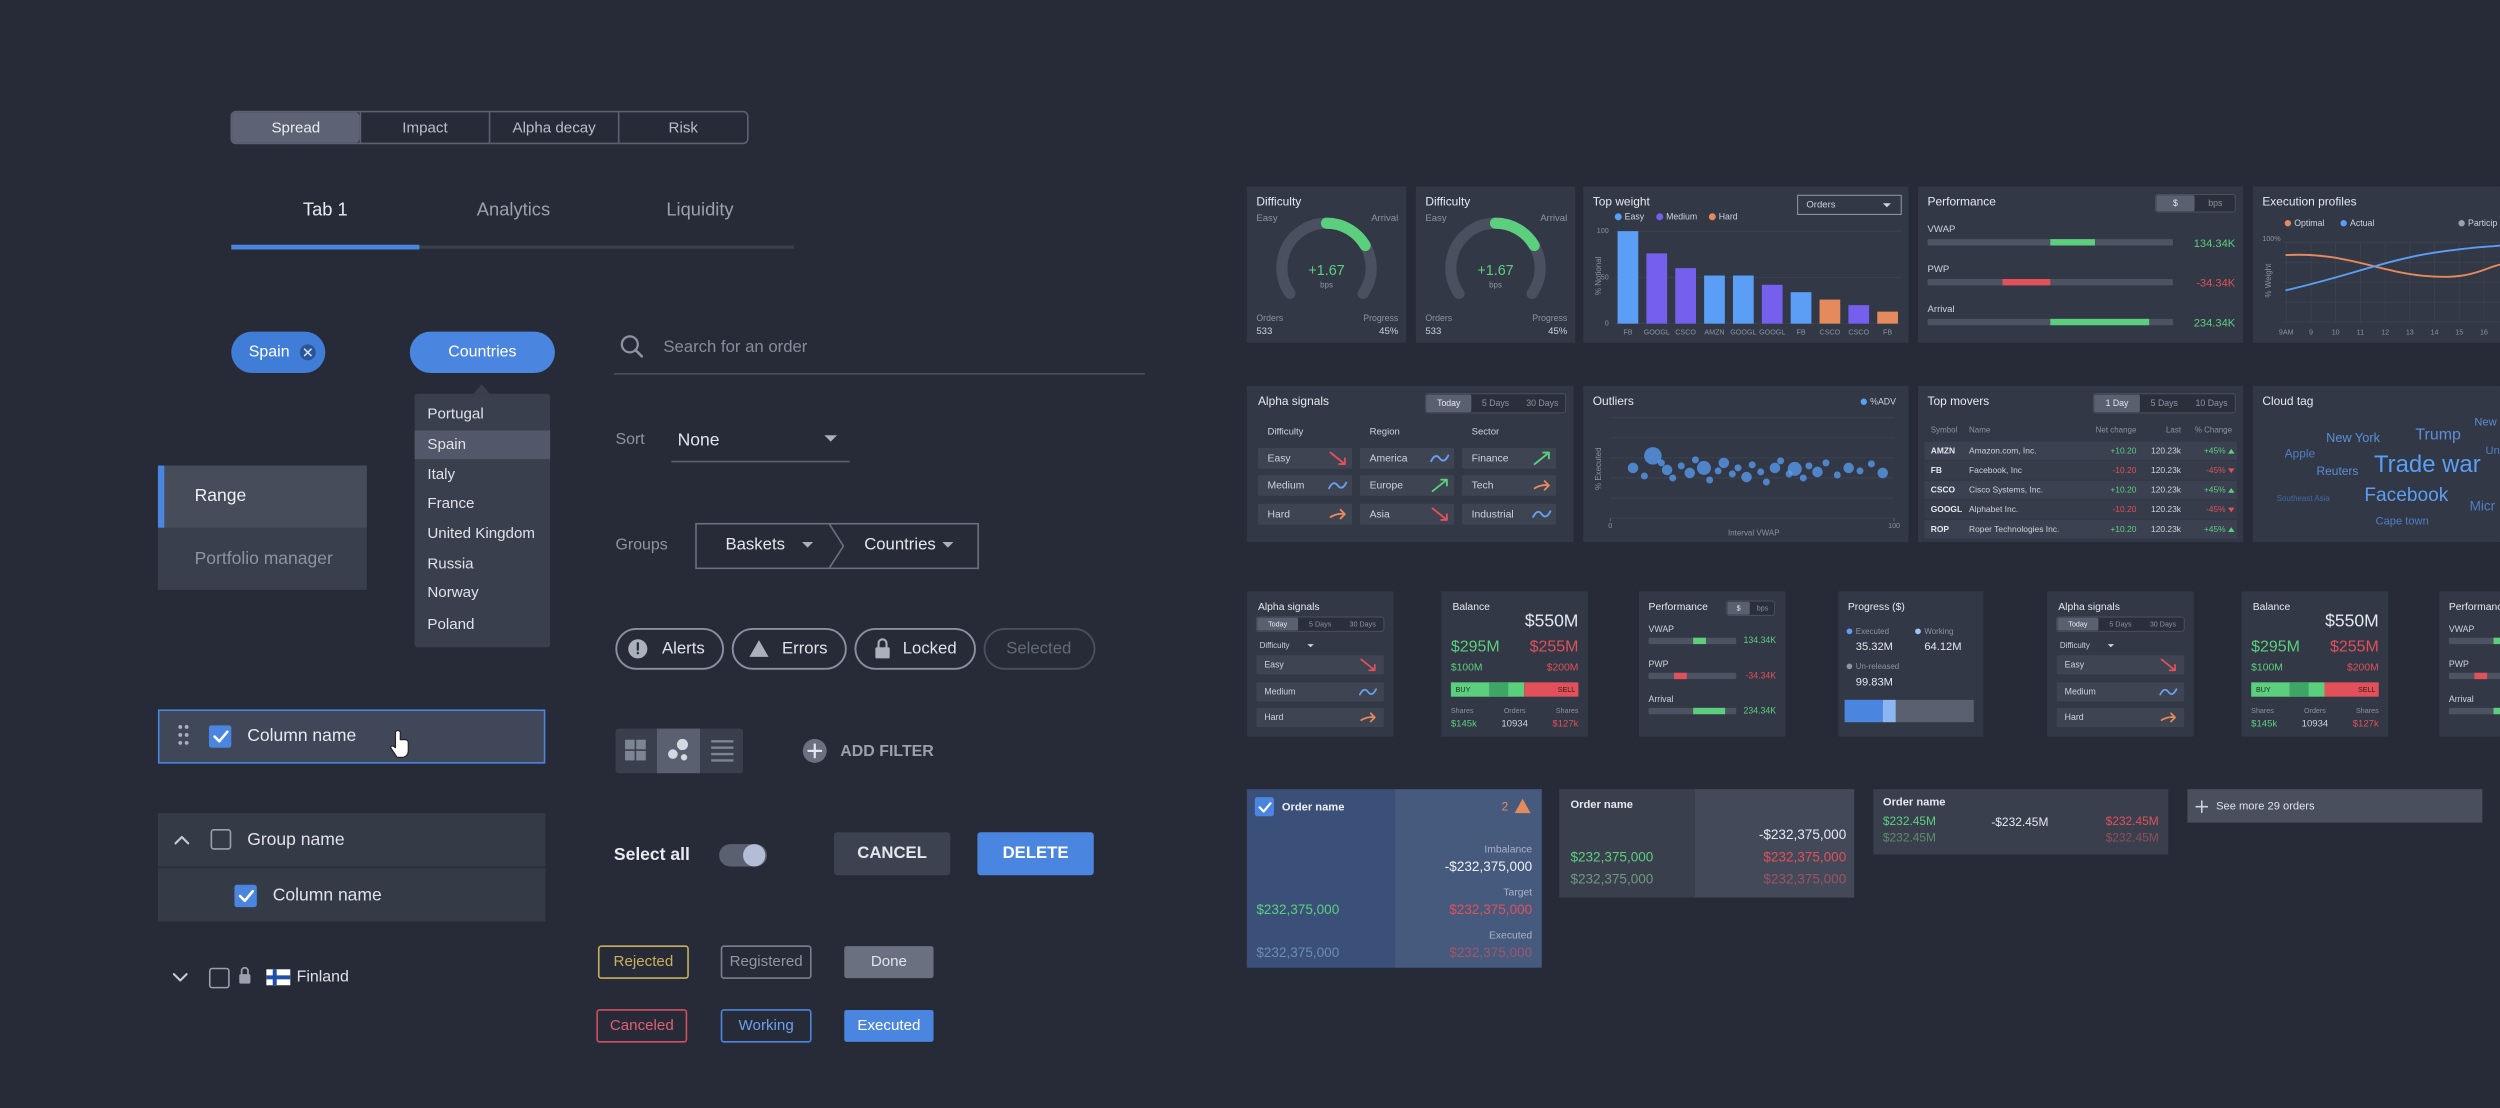 The image size is (2500, 1108). I want to click on order-card-compact, so click(2021, 822).